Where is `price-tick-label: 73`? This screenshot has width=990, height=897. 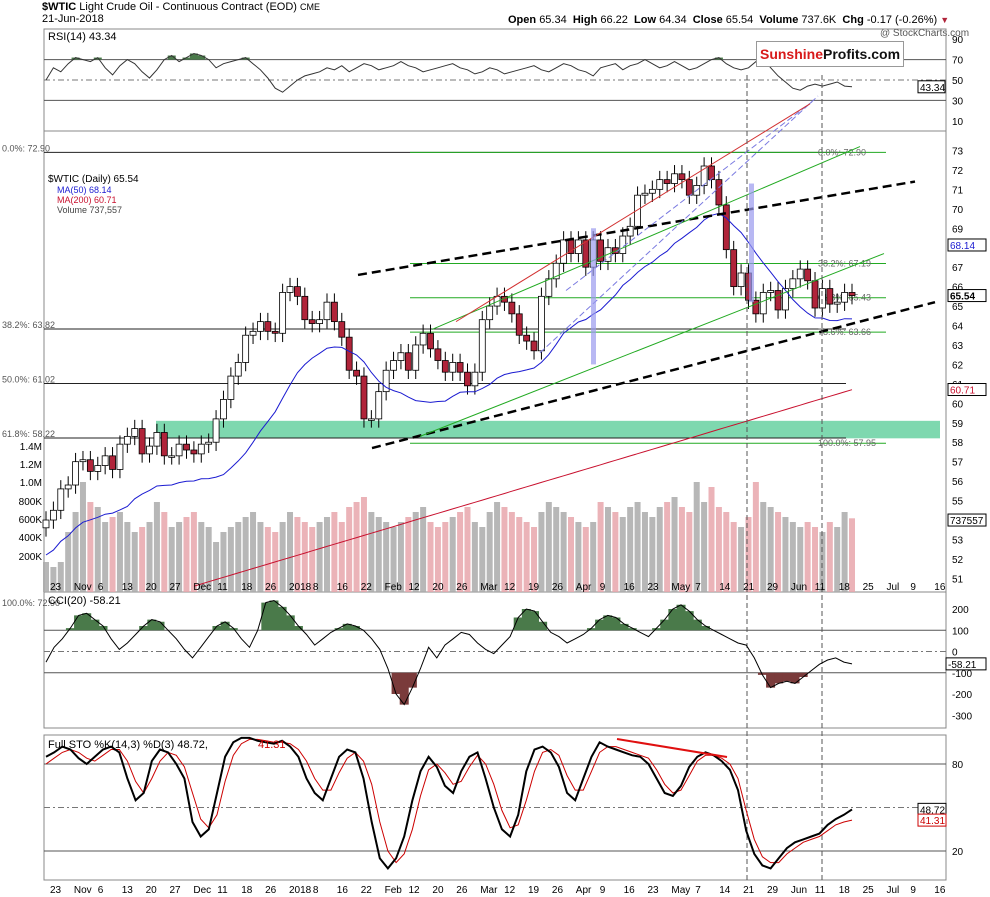 price-tick-label: 73 is located at coordinates (958, 151).